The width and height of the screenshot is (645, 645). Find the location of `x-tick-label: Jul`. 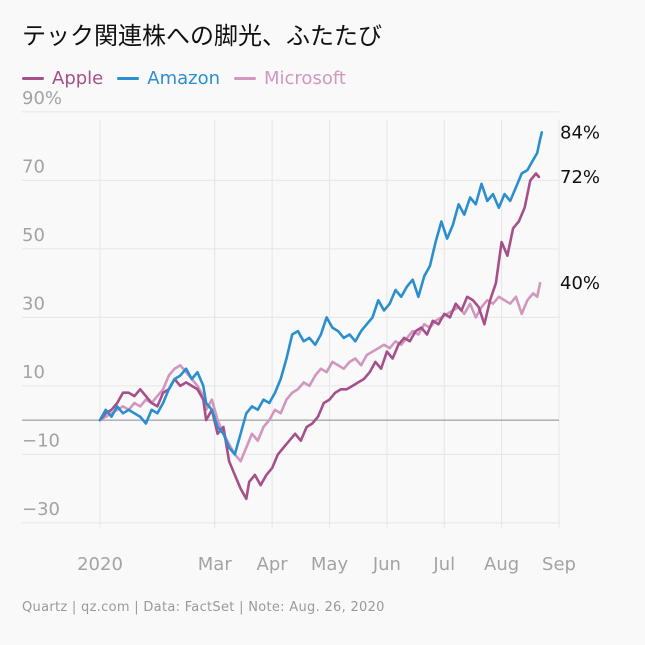

x-tick-label: Jul is located at coordinates (443, 564).